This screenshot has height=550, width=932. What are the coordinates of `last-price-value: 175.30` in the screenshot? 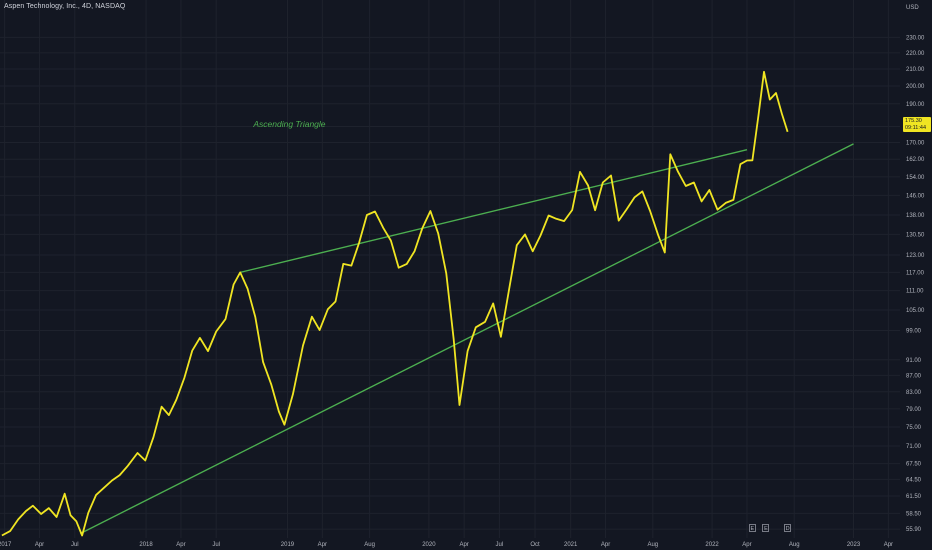 It's located at (913, 121).